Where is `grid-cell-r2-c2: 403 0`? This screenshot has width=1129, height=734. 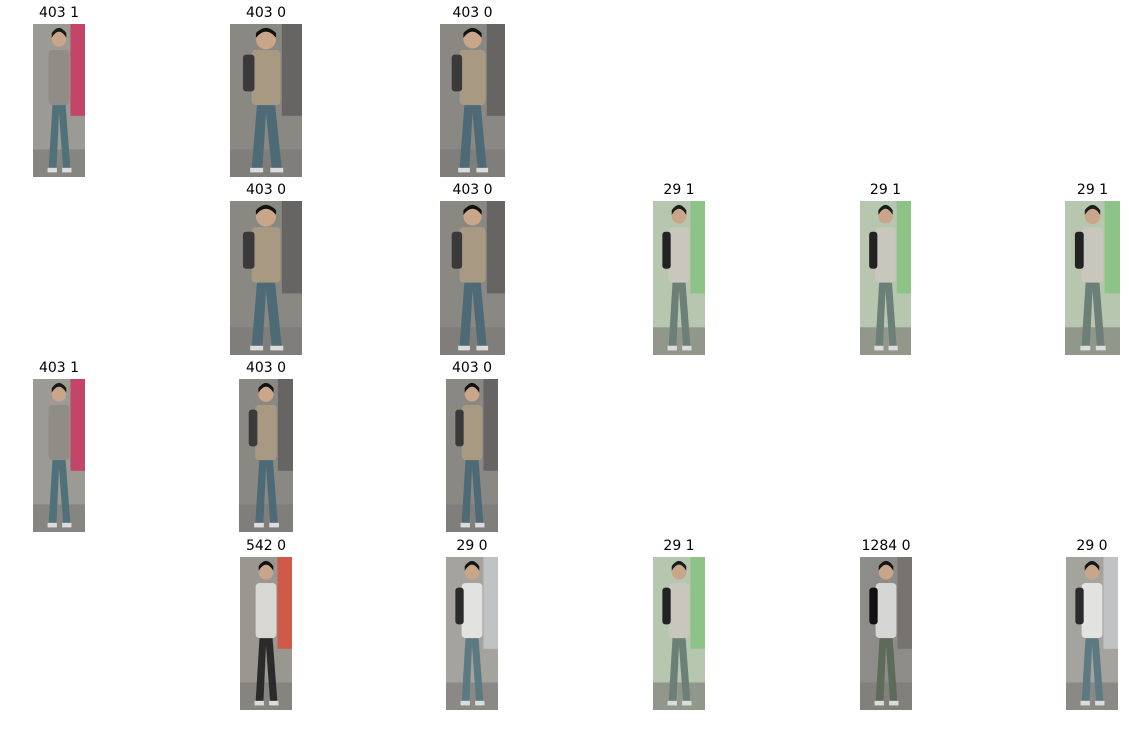
grid-cell-r2-c2: 403 0 is located at coordinates (472, 446).